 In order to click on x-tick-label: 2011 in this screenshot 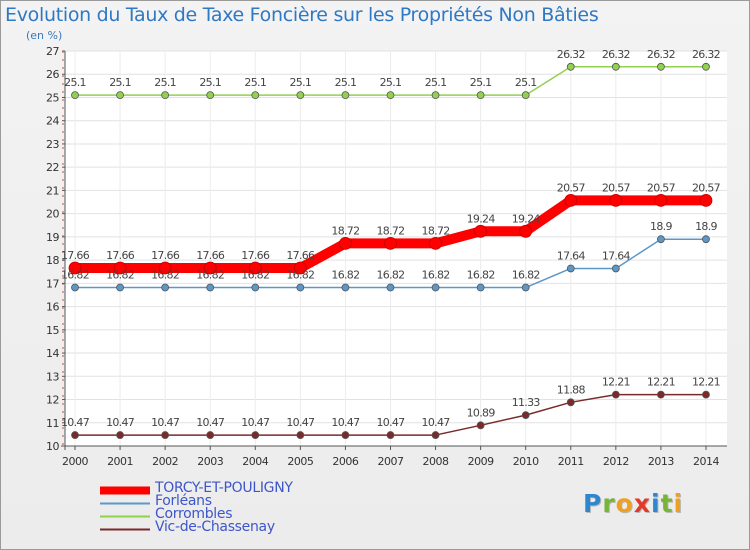, I will do `click(571, 461)`.